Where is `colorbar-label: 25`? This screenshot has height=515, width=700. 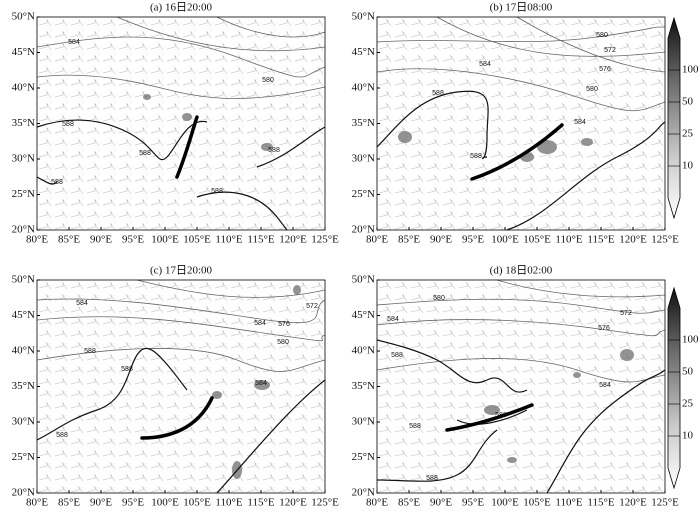
colorbar-label: 25 is located at coordinates (688, 404).